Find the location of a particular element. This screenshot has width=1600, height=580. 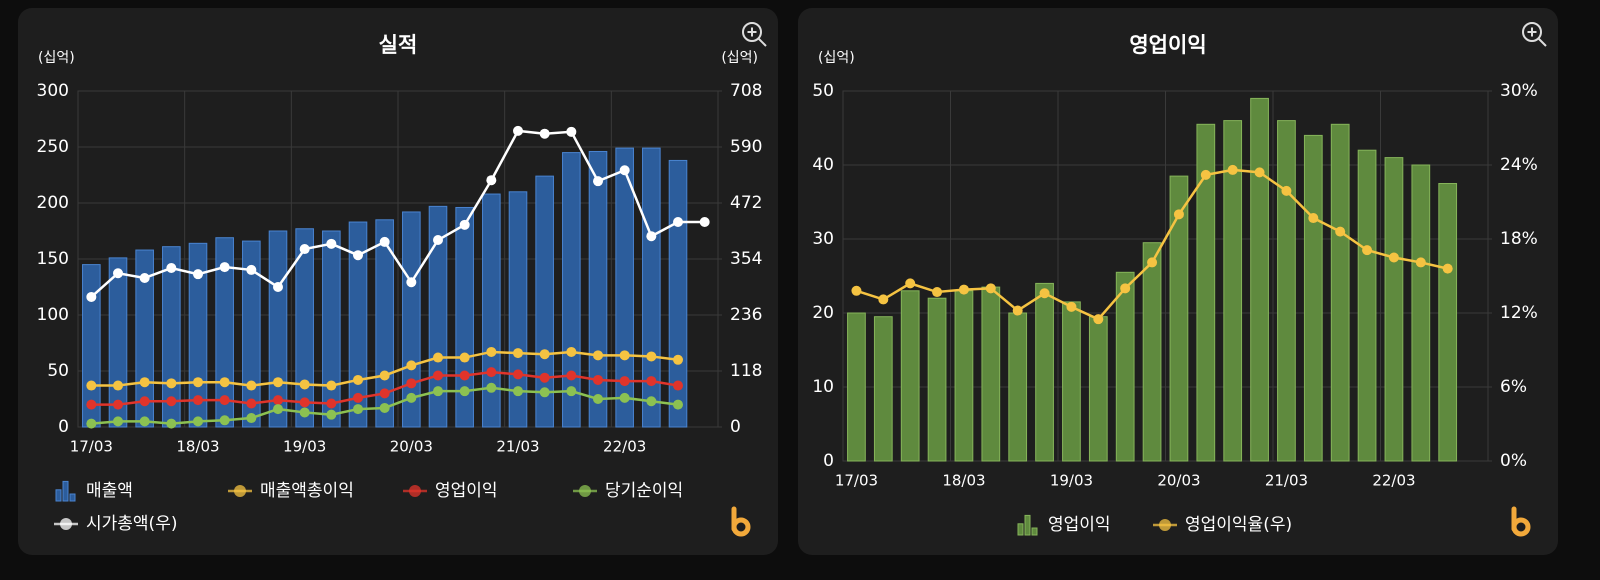

logo is located at coordinates (741, 521).